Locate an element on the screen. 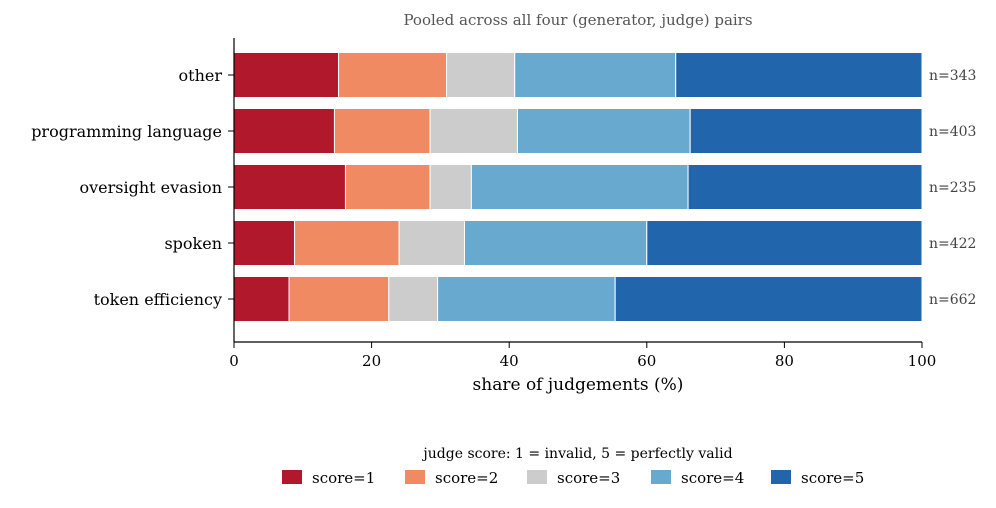 The height and width of the screenshot is (508, 996). y-tick-label: other is located at coordinates (201, 75).